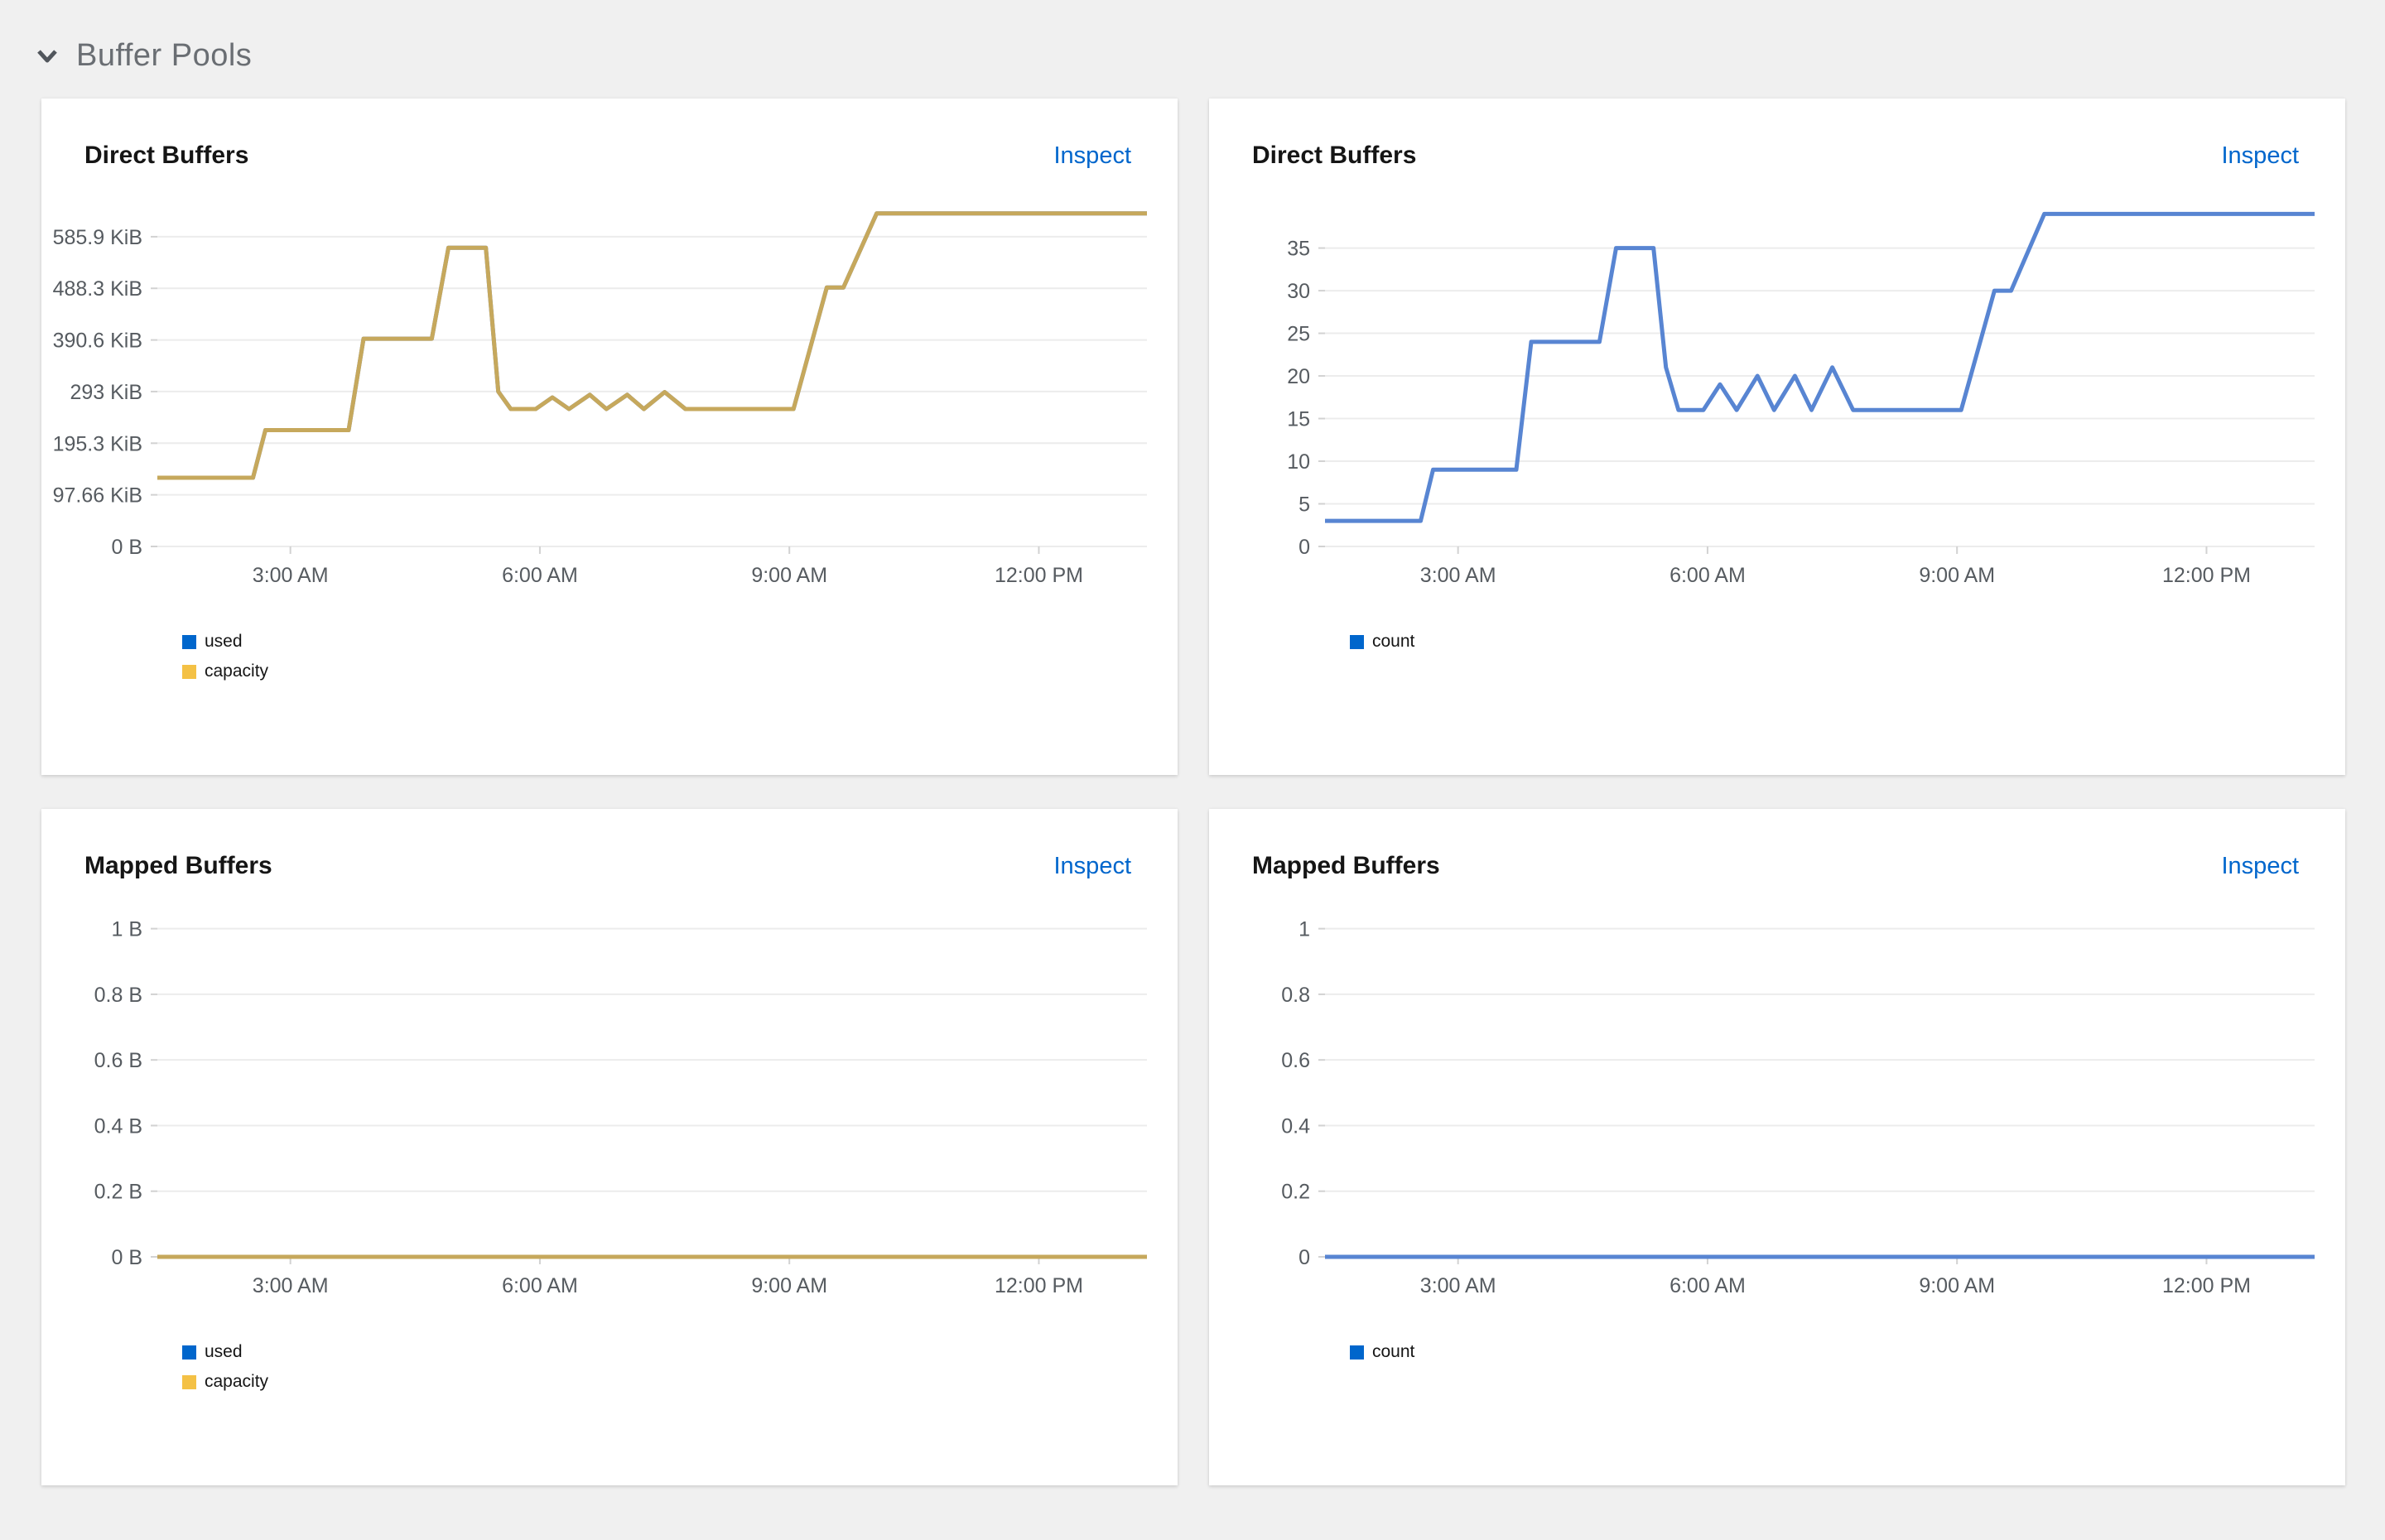 The image size is (2385, 1540). What do you see at coordinates (164, 56) in the screenshot?
I see `section-title: Buffer Pools` at bounding box center [164, 56].